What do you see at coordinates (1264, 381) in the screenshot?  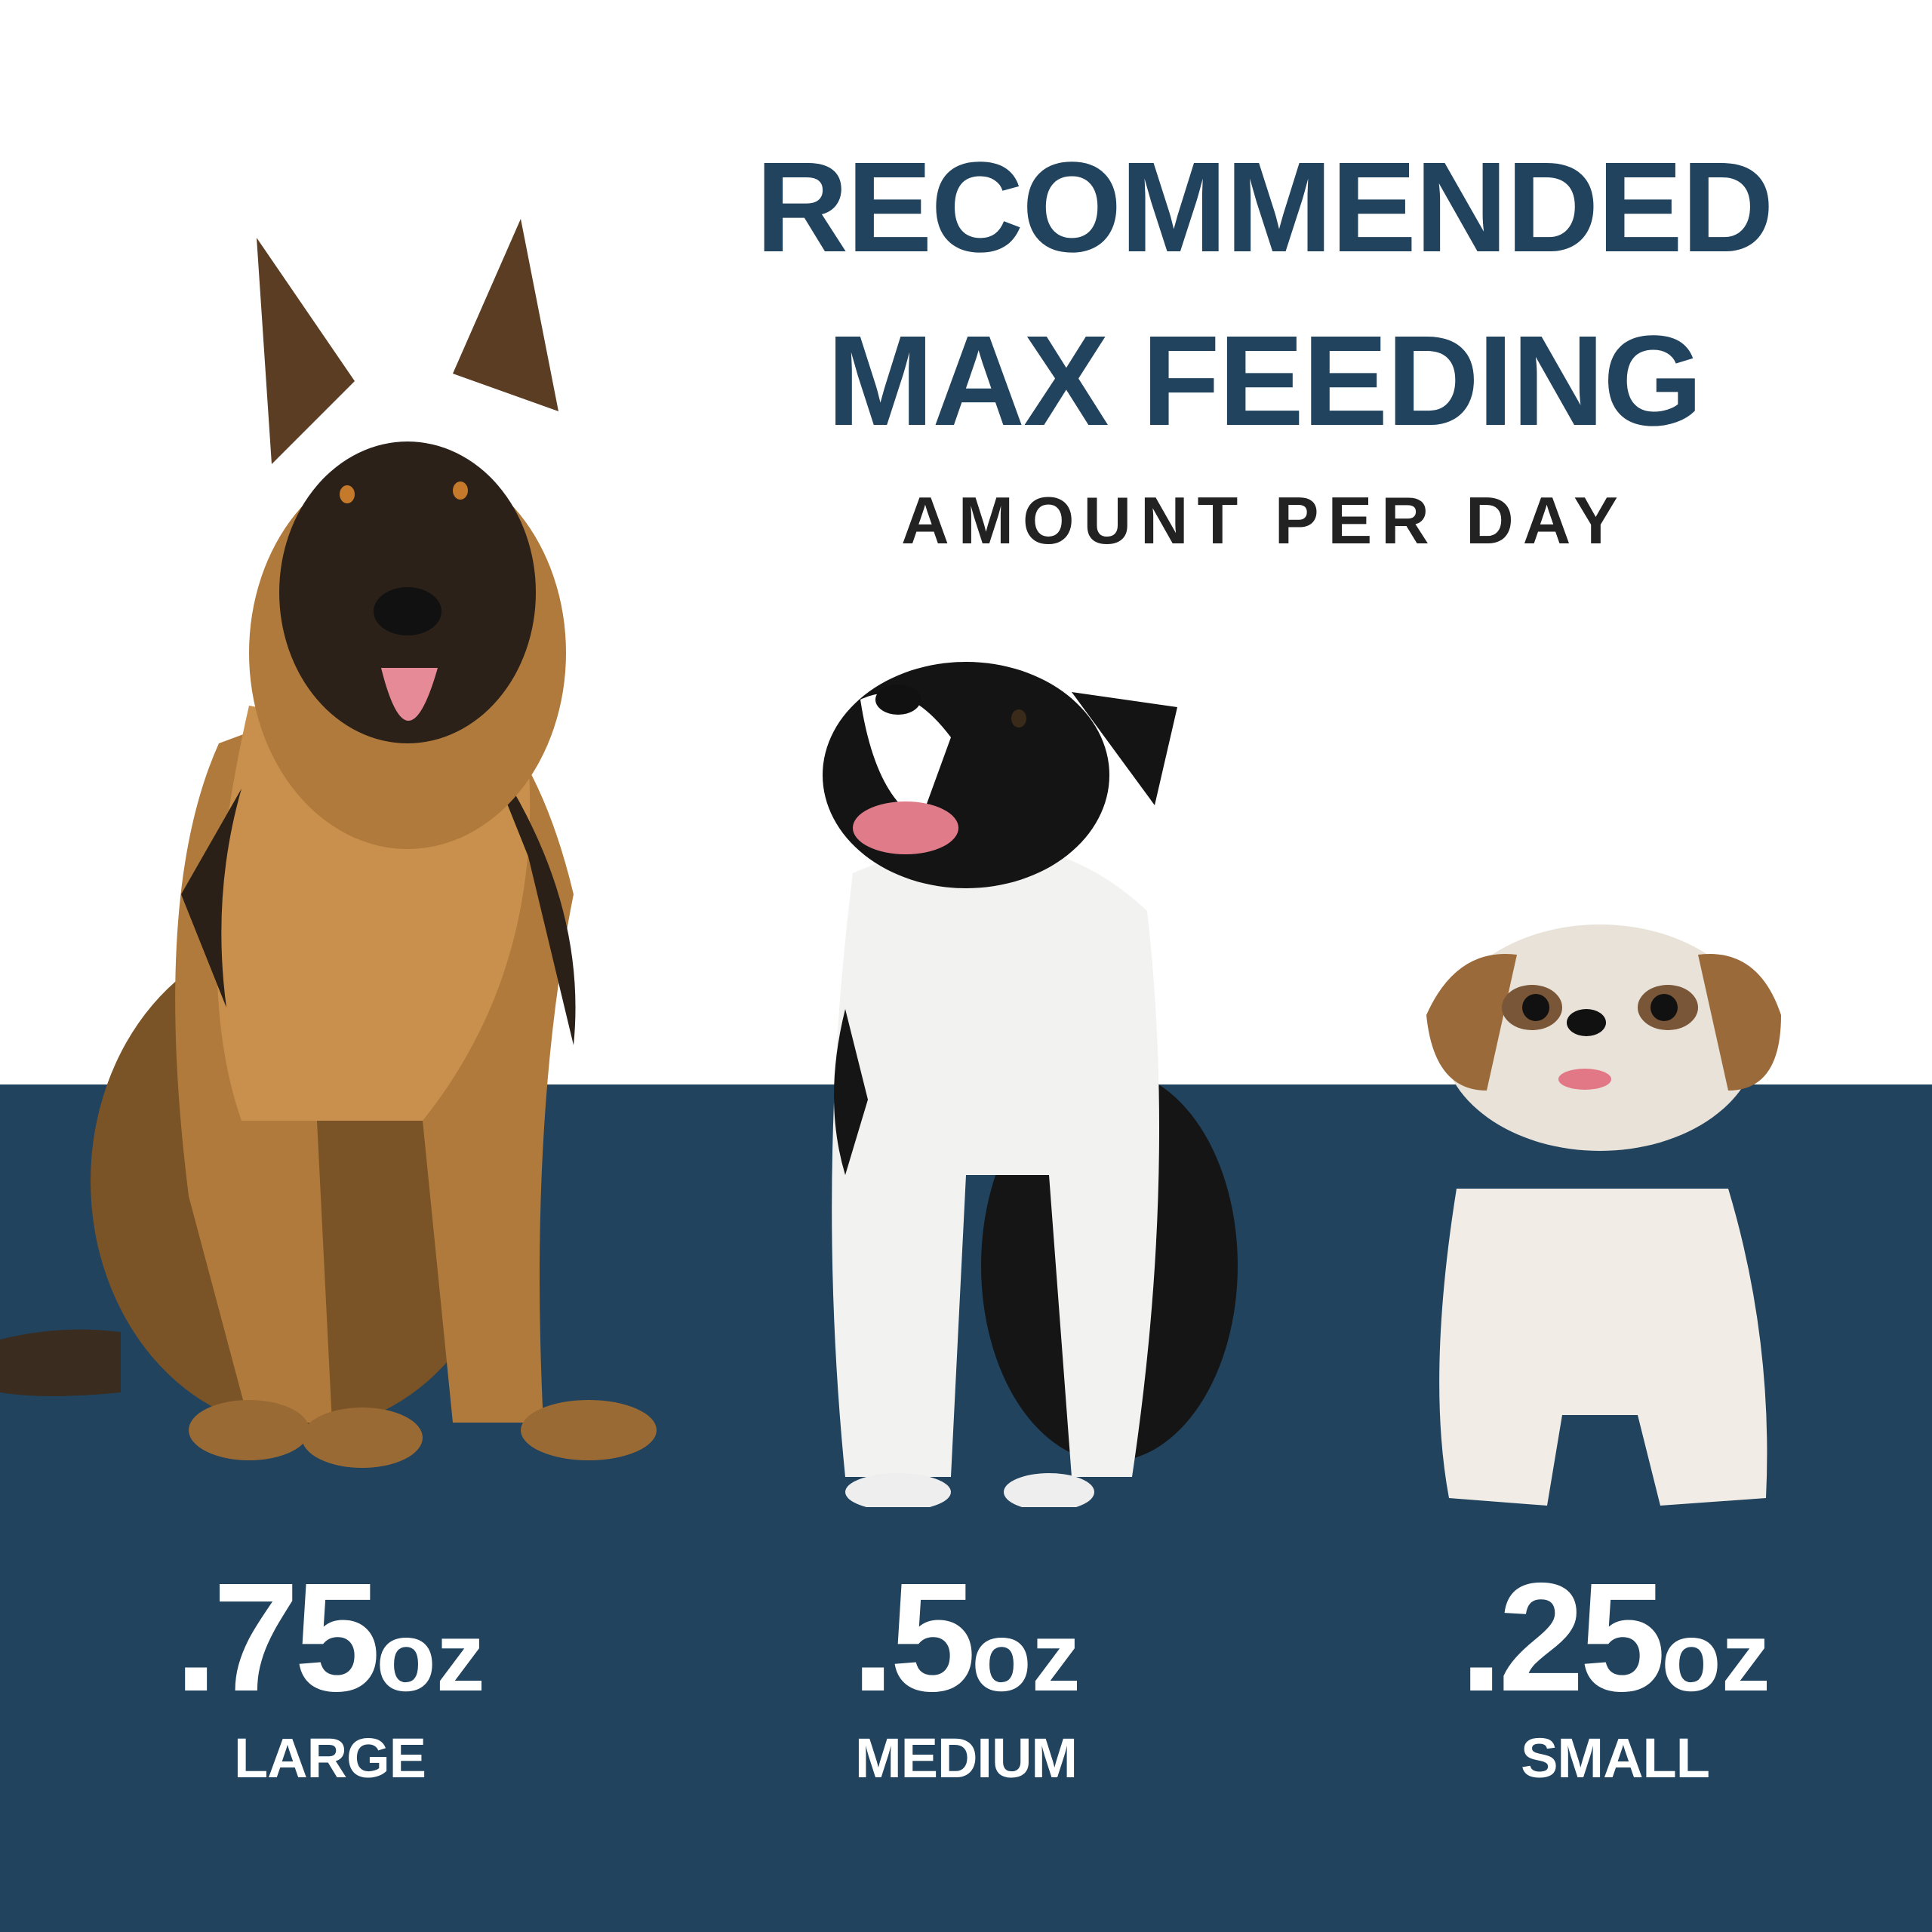 I see `title-line-2: MAX FEEDING` at bounding box center [1264, 381].